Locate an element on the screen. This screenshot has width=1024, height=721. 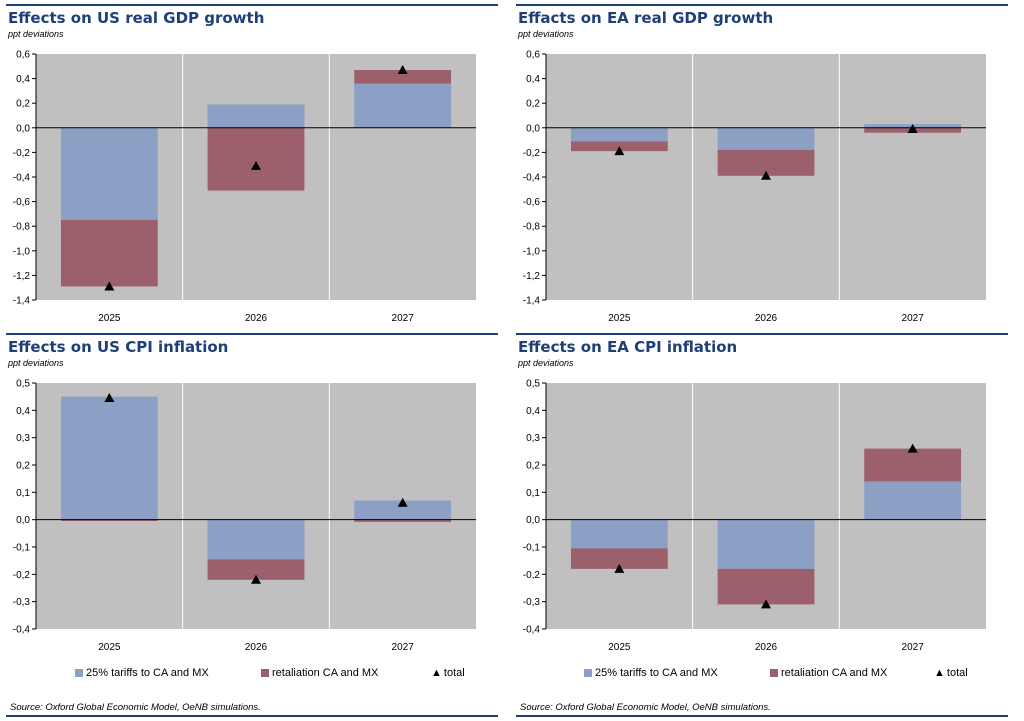
y-tick-label: -0,1 is located at coordinates (22, 548).